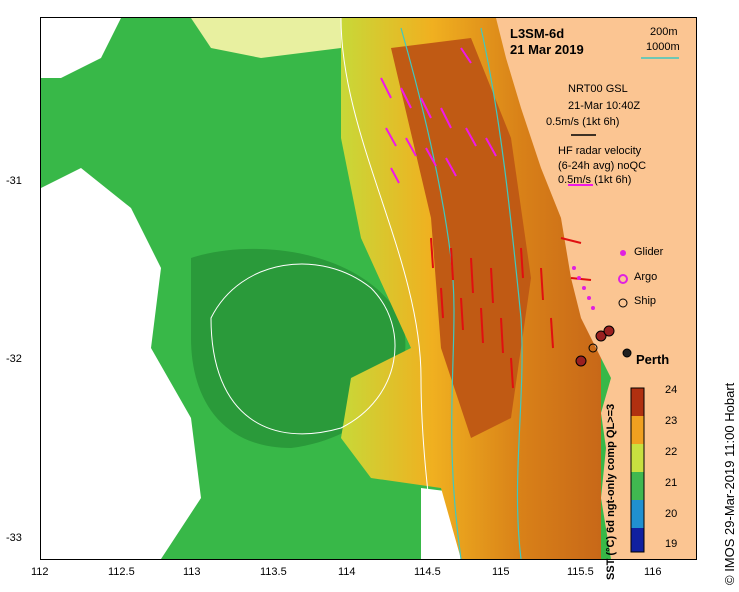  Describe the element at coordinates (664, 32) in the screenshot. I see `isobath-200-label: 200m` at that location.